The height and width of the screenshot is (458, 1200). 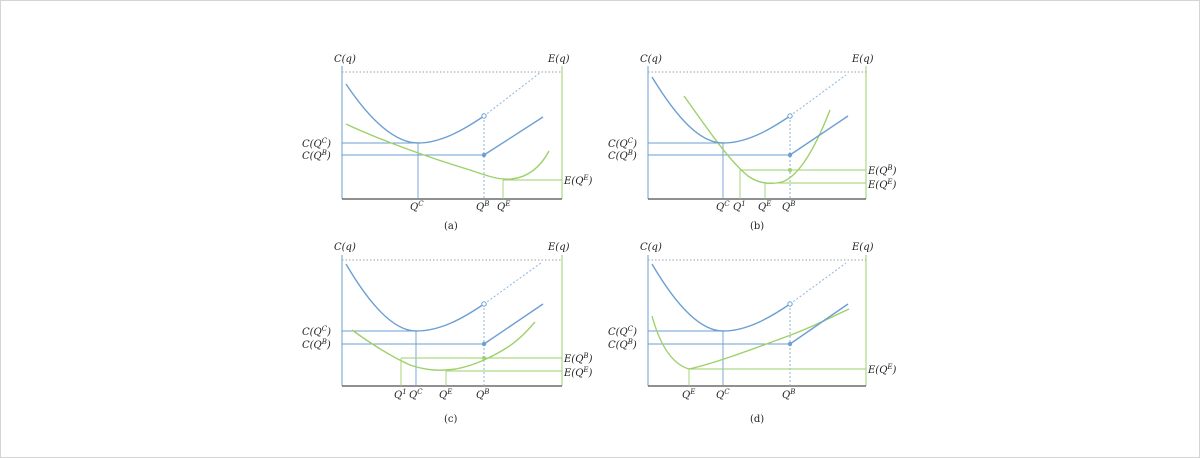 What do you see at coordinates (451, 419) in the screenshot?
I see `caption-c: (c)` at bounding box center [451, 419].